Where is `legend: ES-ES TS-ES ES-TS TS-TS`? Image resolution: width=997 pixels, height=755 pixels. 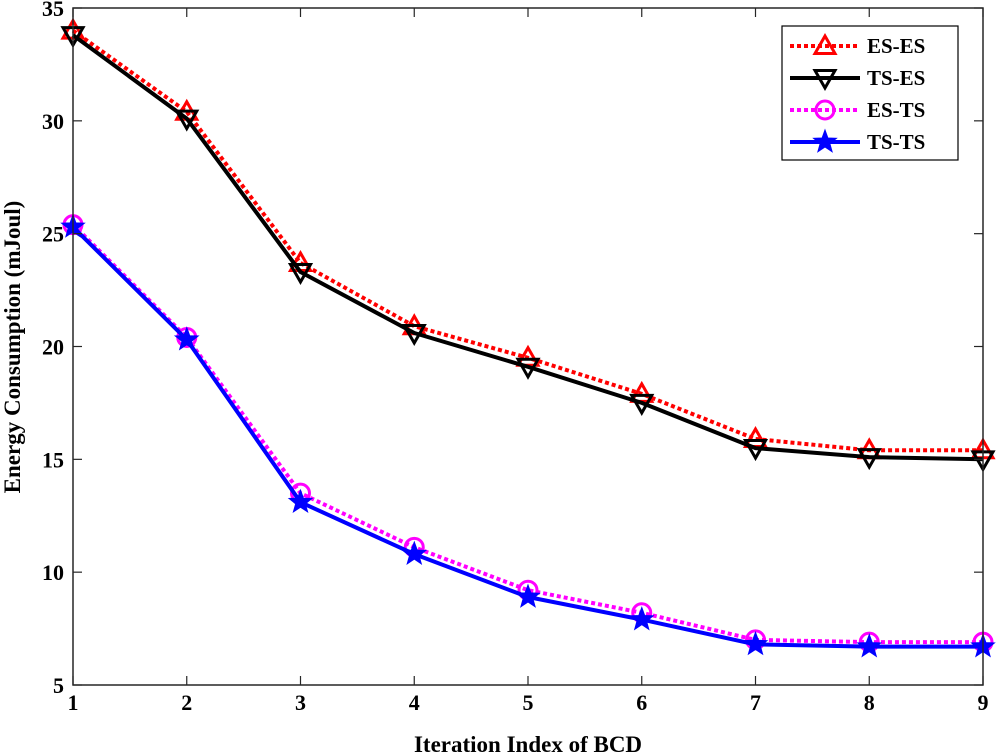 legend: ES-ES TS-ES ES-TS TS-TS is located at coordinates (870, 93).